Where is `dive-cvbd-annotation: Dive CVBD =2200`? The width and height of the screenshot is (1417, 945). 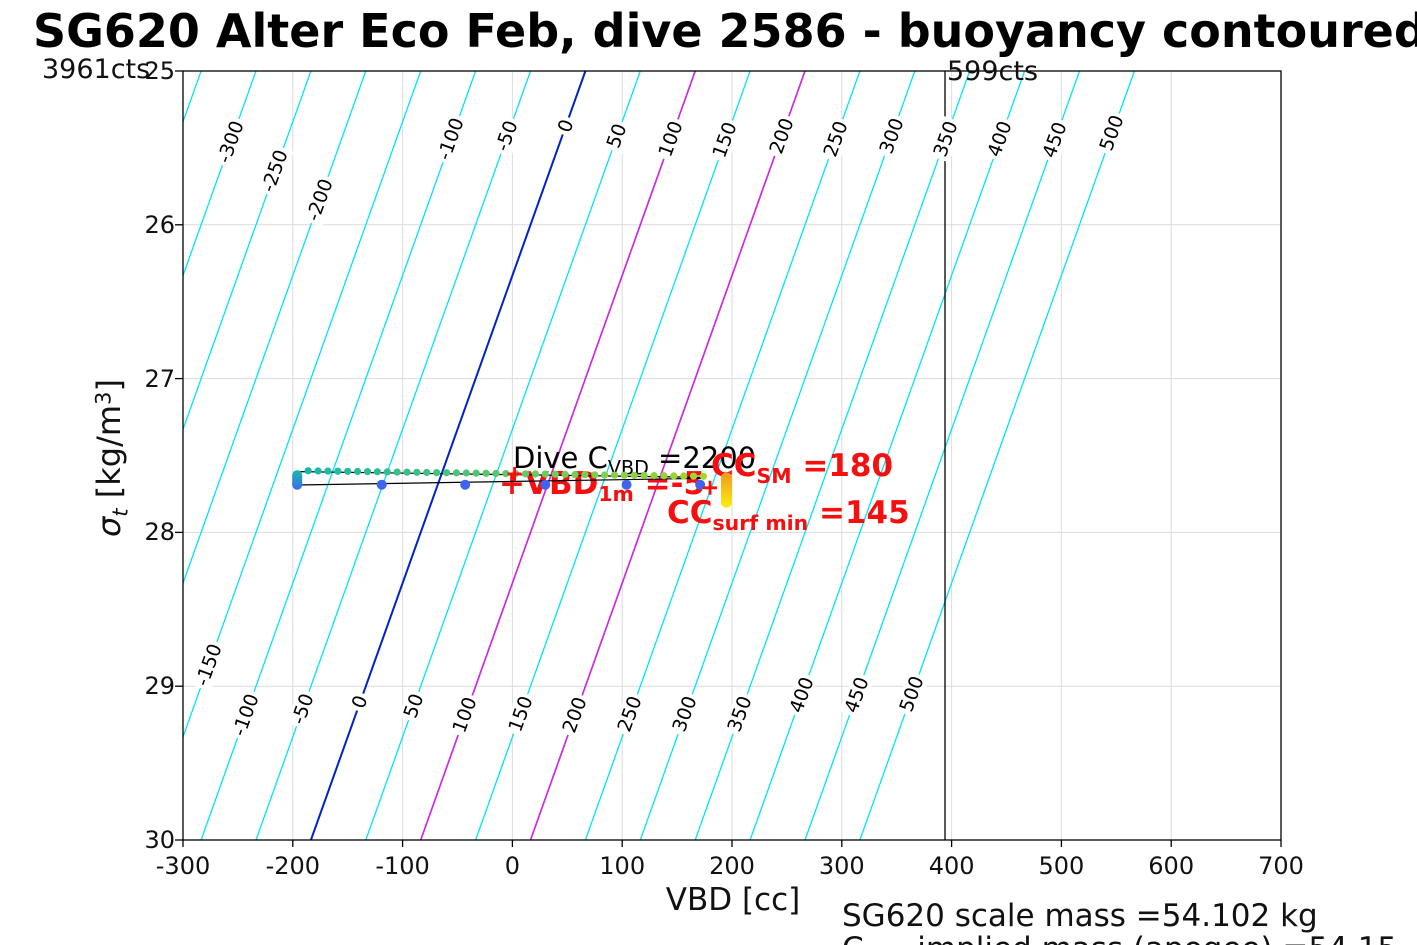 dive-cvbd-annotation: Dive CVBD =2200 is located at coordinates (635, 460).